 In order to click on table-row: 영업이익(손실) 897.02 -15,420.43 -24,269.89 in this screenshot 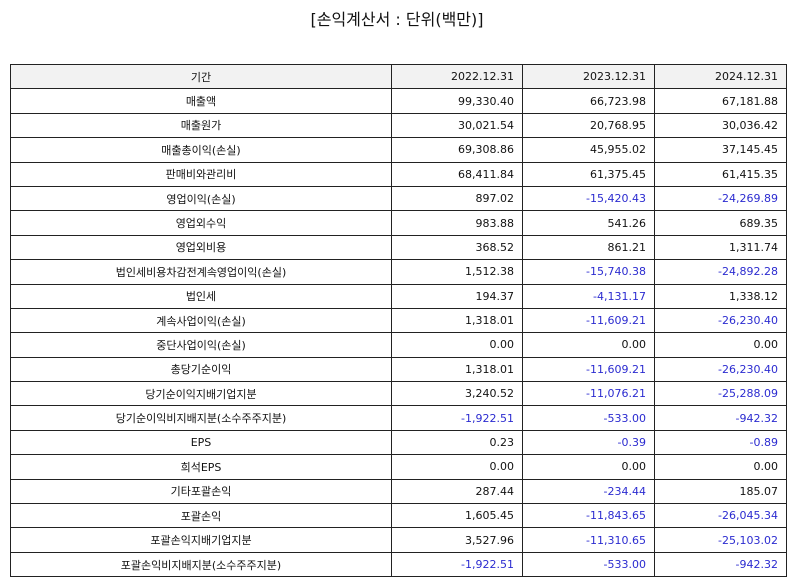, I will do `click(398, 198)`.